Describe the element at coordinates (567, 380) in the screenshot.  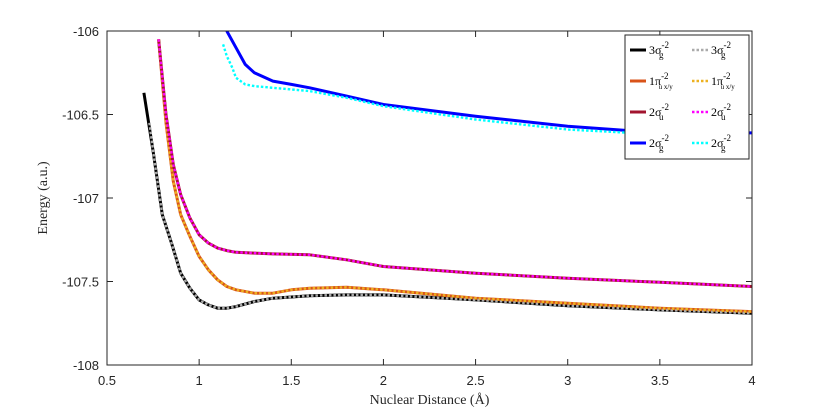
I see `x-tick-label: 3` at that location.